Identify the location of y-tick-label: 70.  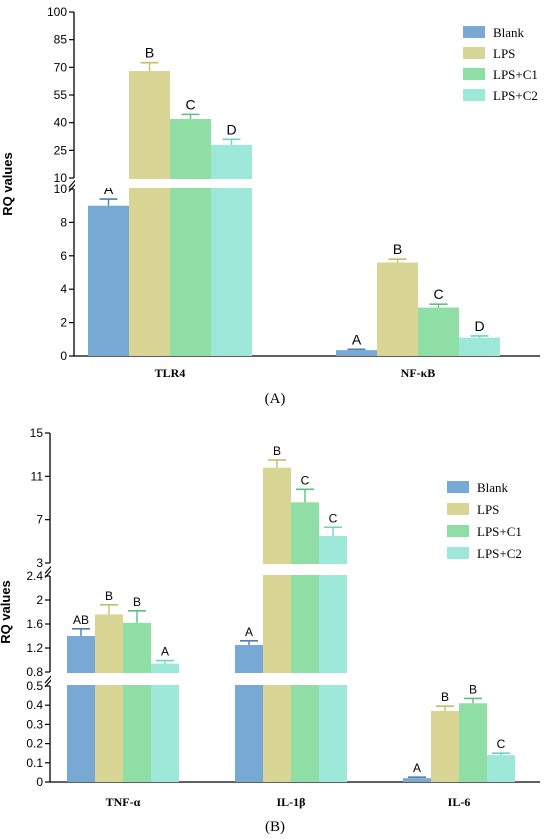
(61, 67).